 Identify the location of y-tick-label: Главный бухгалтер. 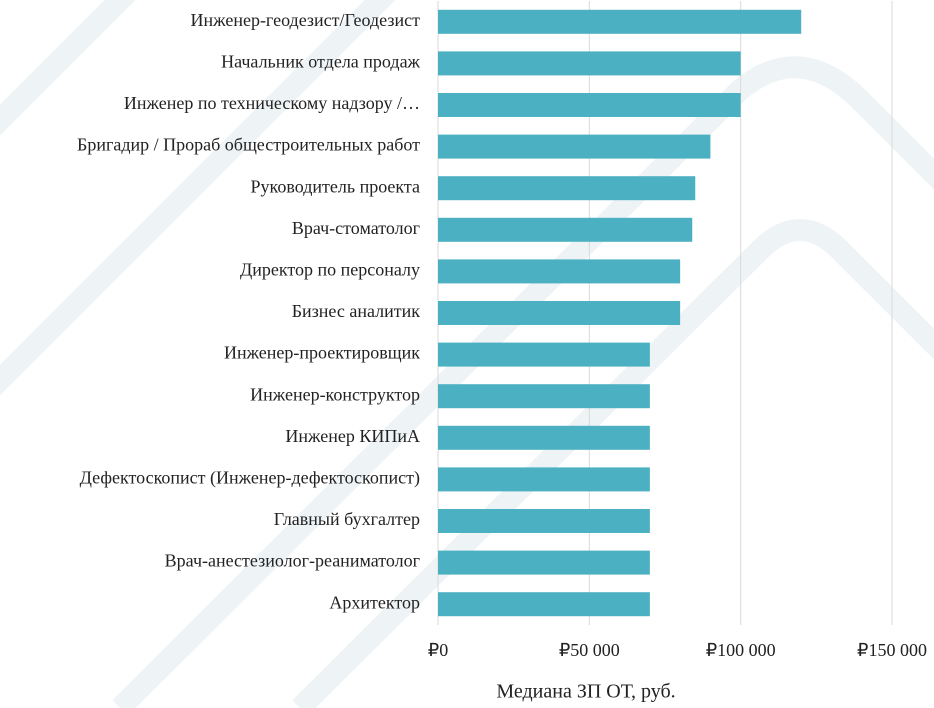
(347, 519).